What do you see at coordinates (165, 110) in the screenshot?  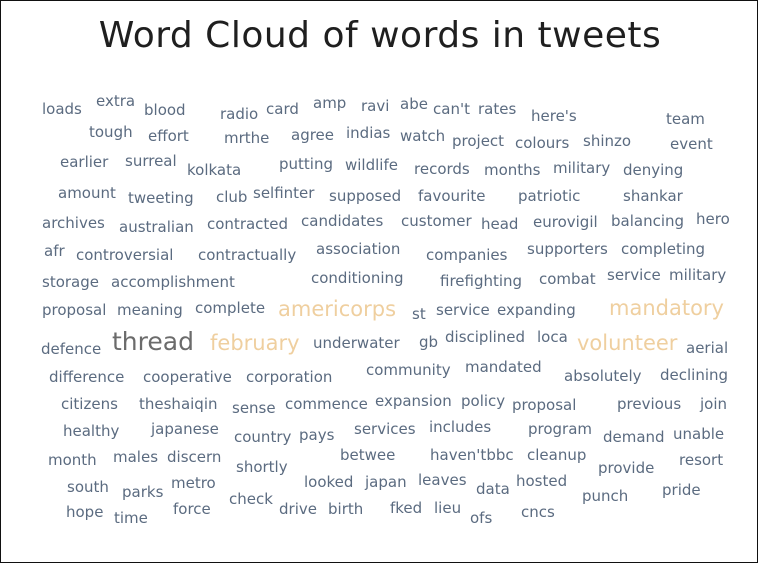 I see `word-blood: blood` at bounding box center [165, 110].